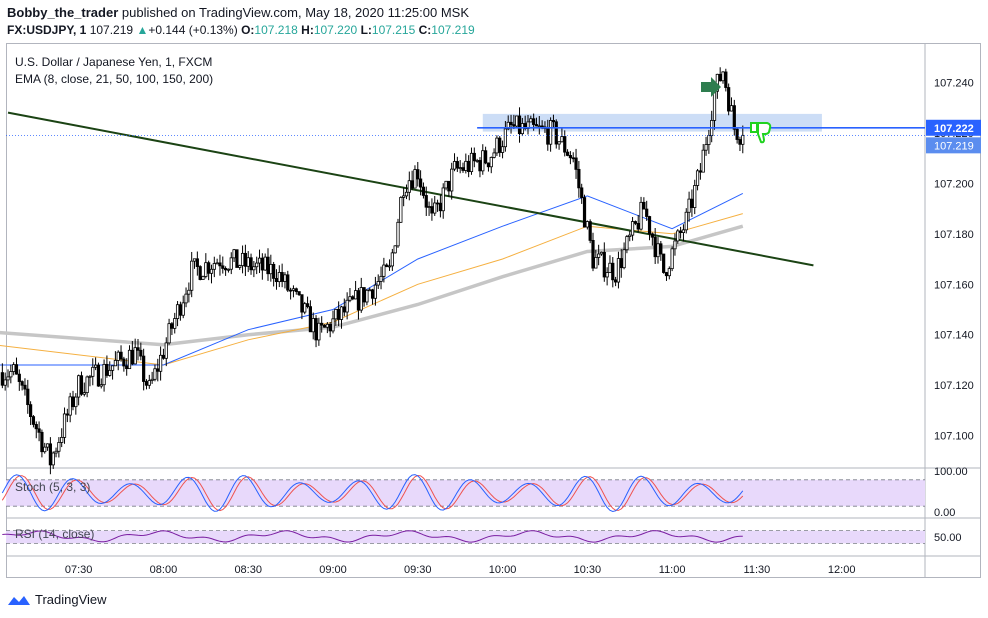  Describe the element at coordinates (63, 12) in the screenshot. I see `author-name: Bobby_the_trader` at that location.